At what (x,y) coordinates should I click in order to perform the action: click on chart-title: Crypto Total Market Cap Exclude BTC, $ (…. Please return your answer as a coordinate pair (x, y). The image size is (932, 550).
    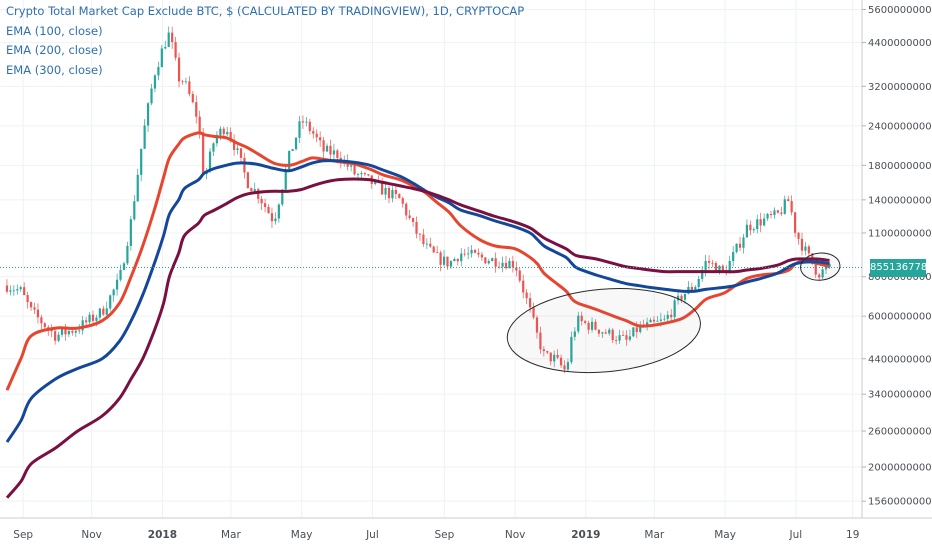
    Looking at the image, I should click on (265, 11).